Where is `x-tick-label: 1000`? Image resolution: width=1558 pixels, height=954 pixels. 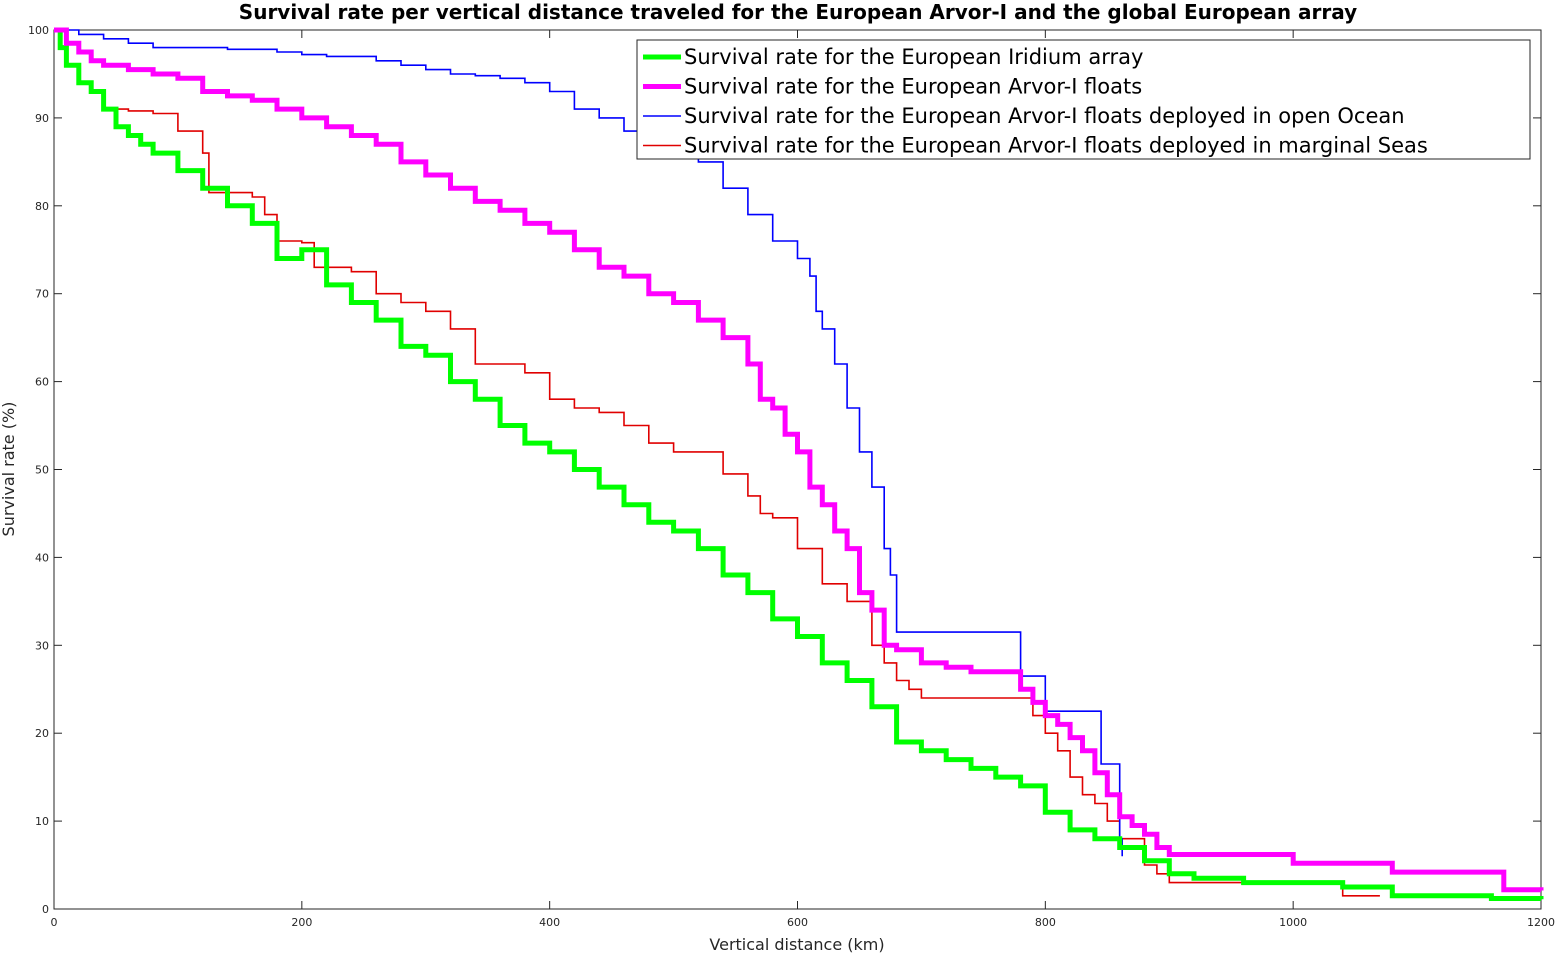 x-tick-label: 1000 is located at coordinates (1293, 922).